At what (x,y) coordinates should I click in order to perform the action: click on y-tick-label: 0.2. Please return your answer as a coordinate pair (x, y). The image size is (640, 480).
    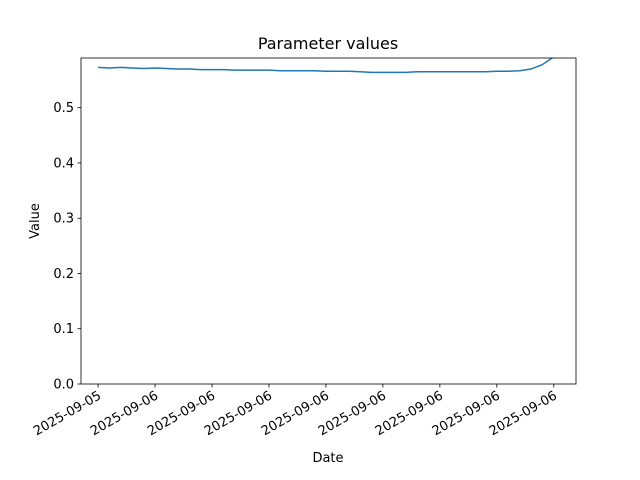
    Looking at the image, I should click on (63, 274).